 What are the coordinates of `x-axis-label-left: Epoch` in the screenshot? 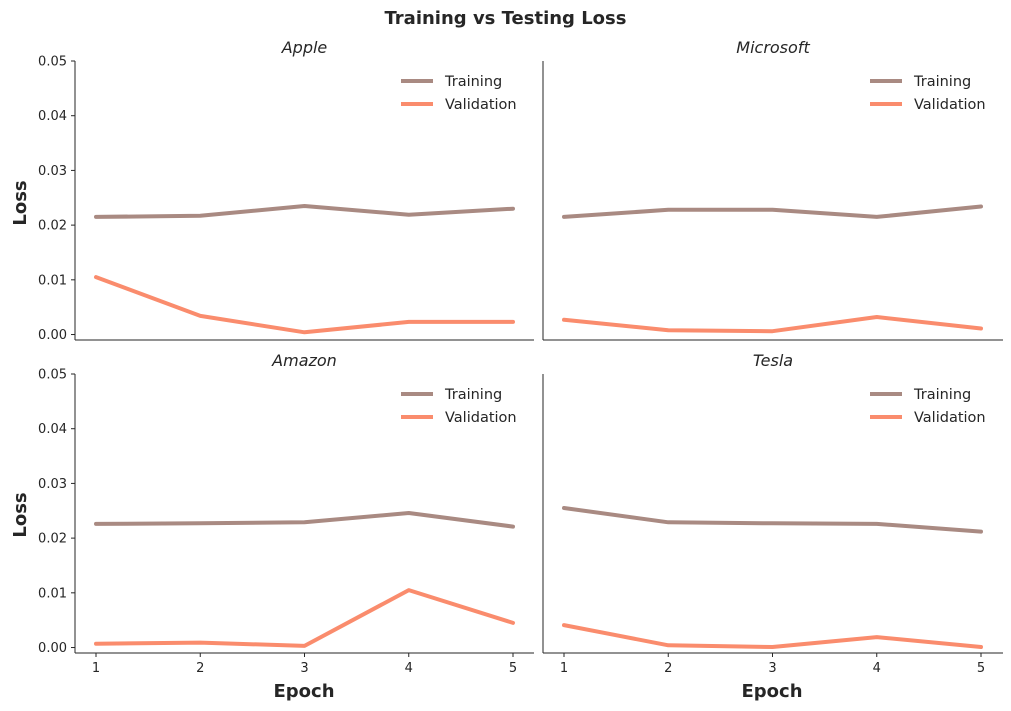 It's located at (303, 691).